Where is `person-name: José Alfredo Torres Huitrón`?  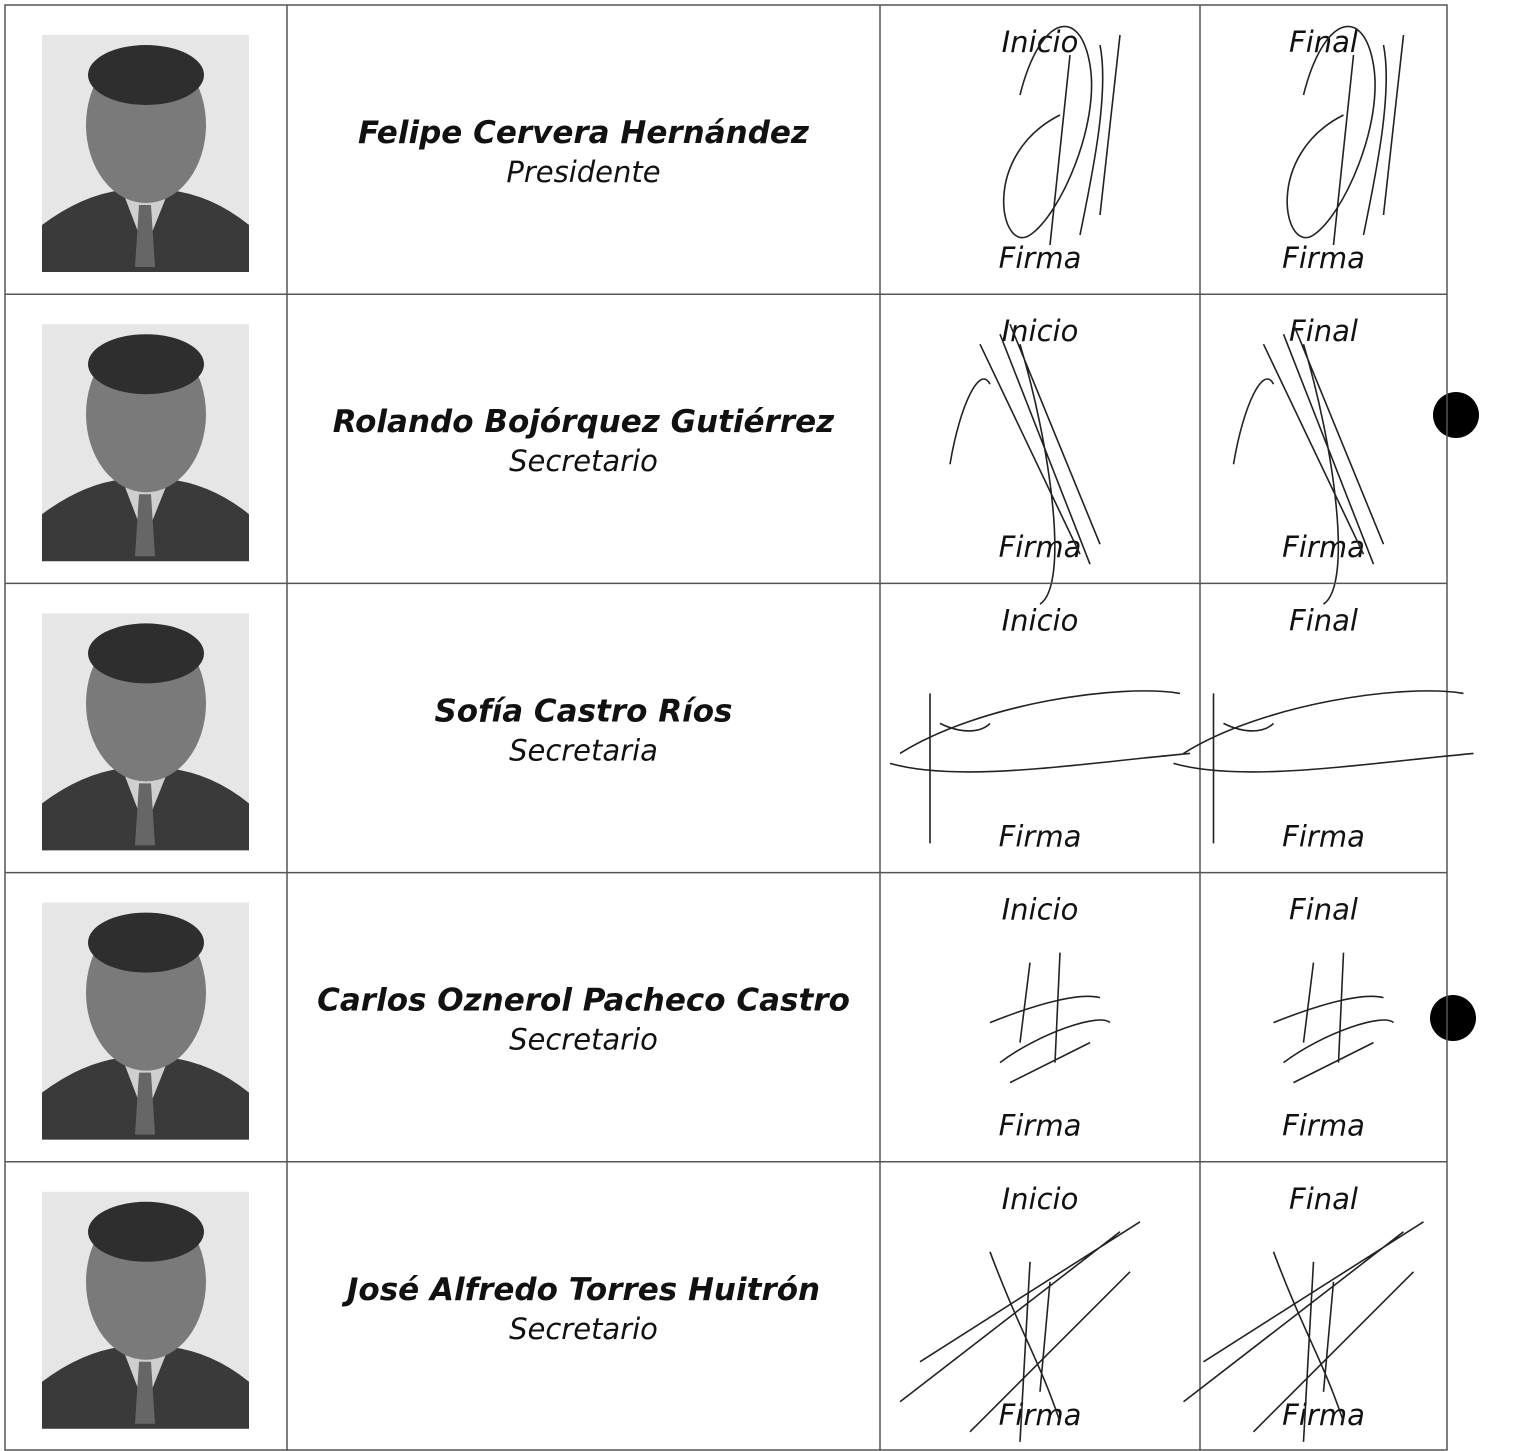
person-name: José Alfredo Torres Huitrón is located at coordinates (580, 1290).